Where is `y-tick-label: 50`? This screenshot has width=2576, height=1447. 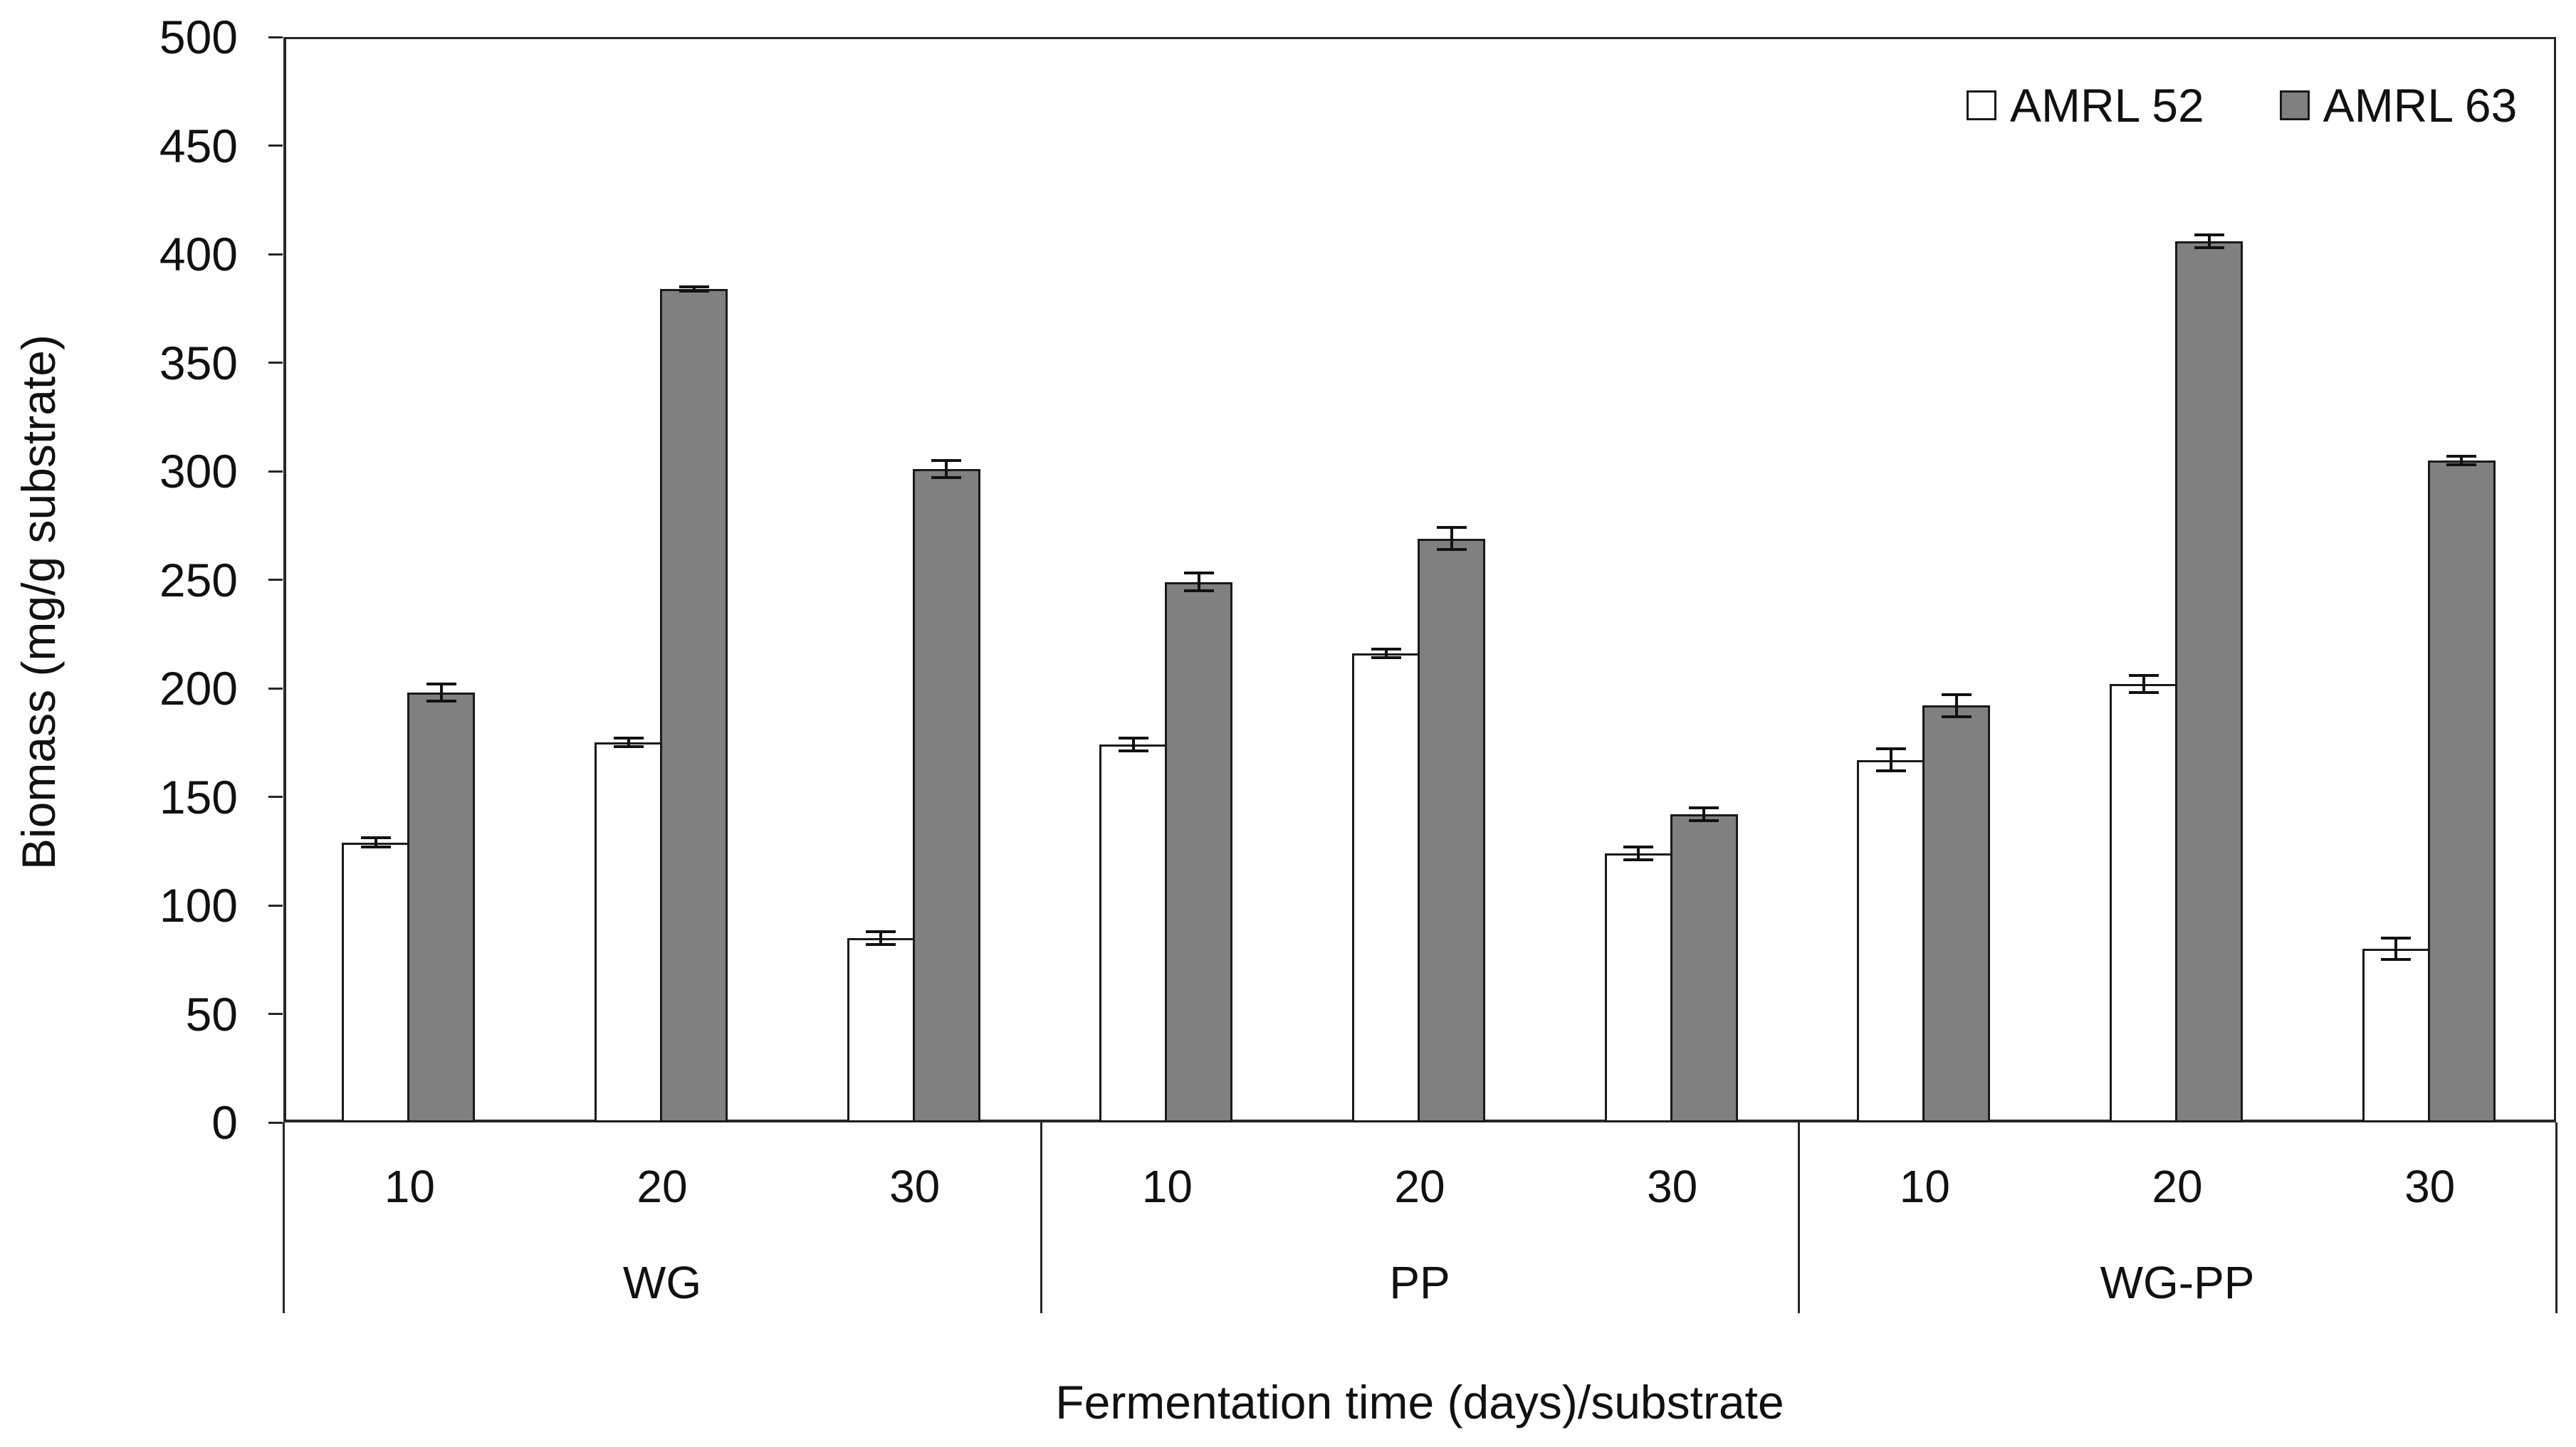
y-tick-label: 50 is located at coordinates (211, 1014).